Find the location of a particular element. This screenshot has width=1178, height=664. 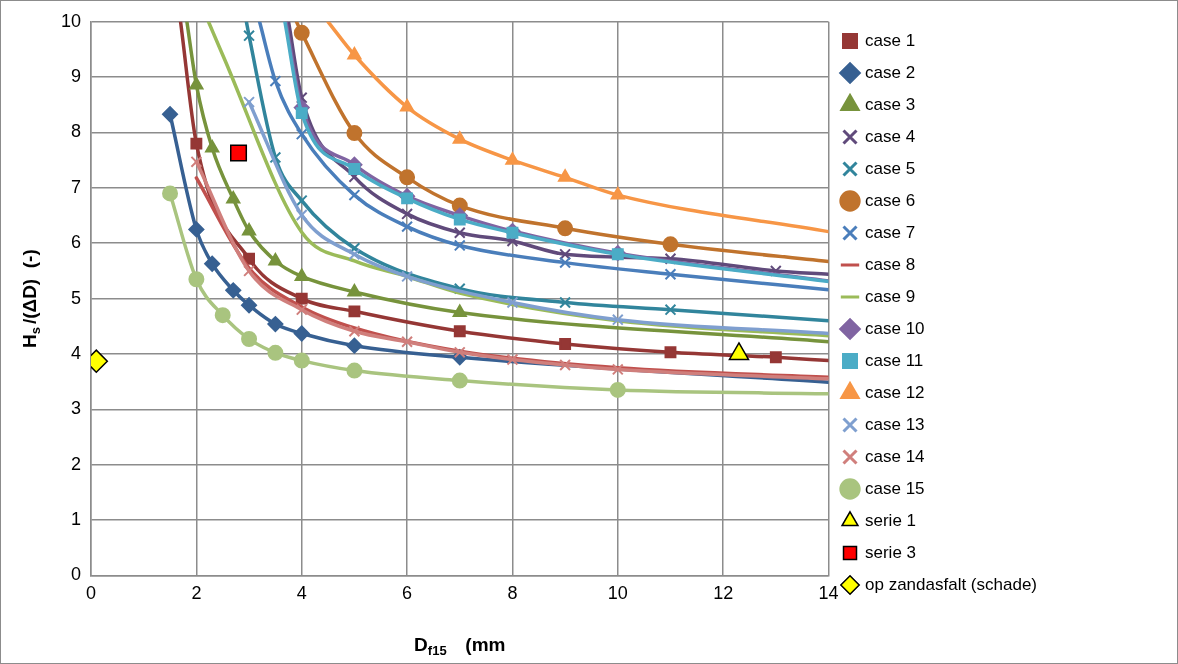

legend-label: case 3 is located at coordinates (890, 104).